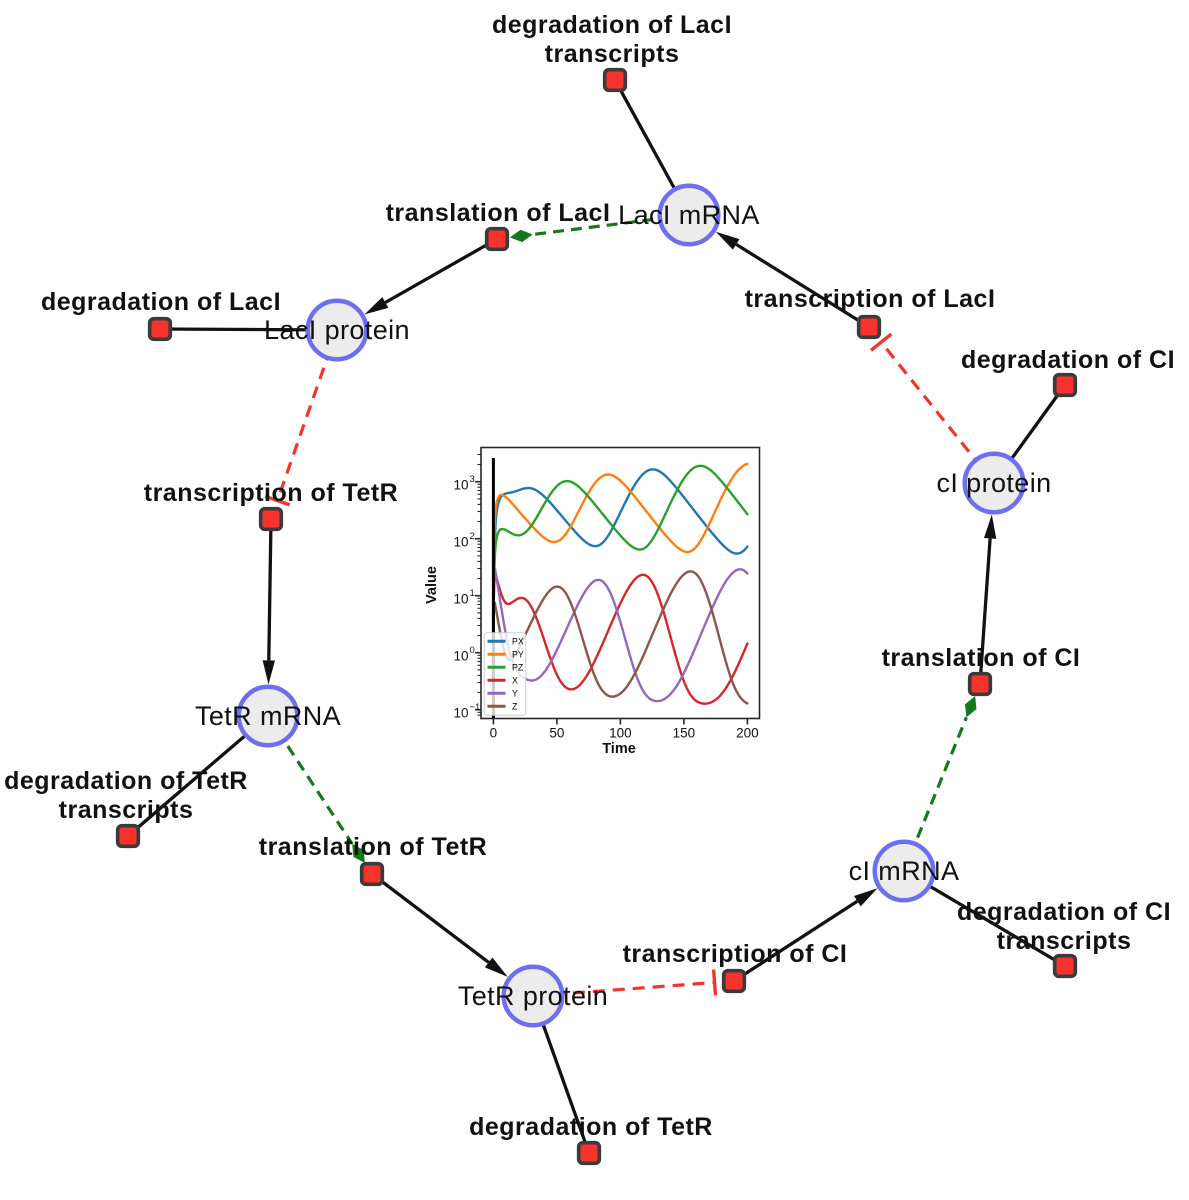  Describe the element at coordinates (684, 732) in the screenshot. I see `svg-text: 150` at that location.